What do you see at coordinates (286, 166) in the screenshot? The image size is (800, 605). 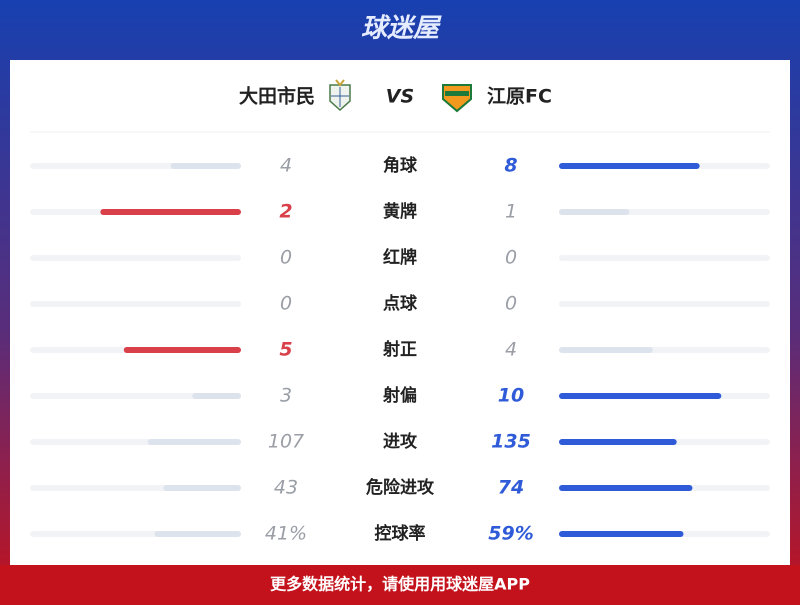 I see `home-value: 4` at bounding box center [286, 166].